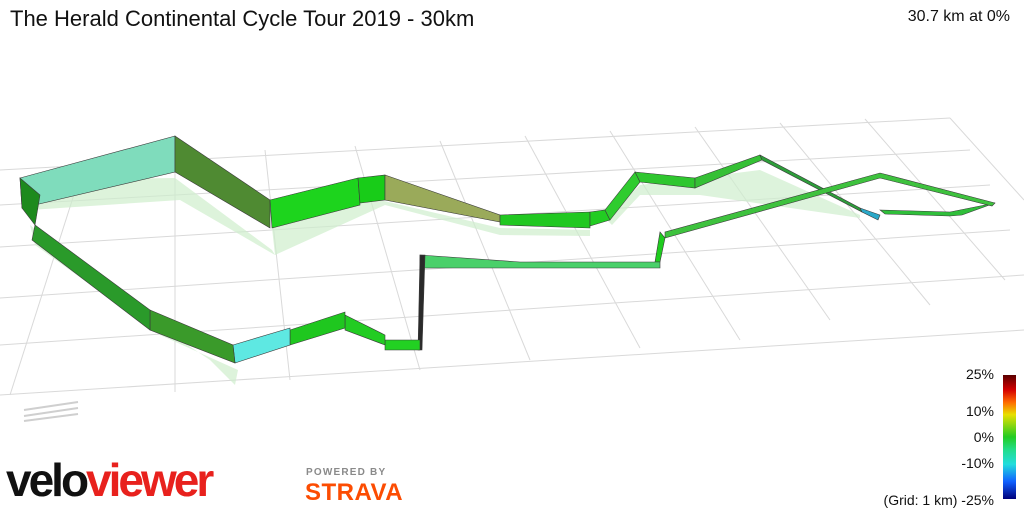 The height and width of the screenshot is (512, 1024). I want to click on logo-part-velo: velo, so click(47, 480).